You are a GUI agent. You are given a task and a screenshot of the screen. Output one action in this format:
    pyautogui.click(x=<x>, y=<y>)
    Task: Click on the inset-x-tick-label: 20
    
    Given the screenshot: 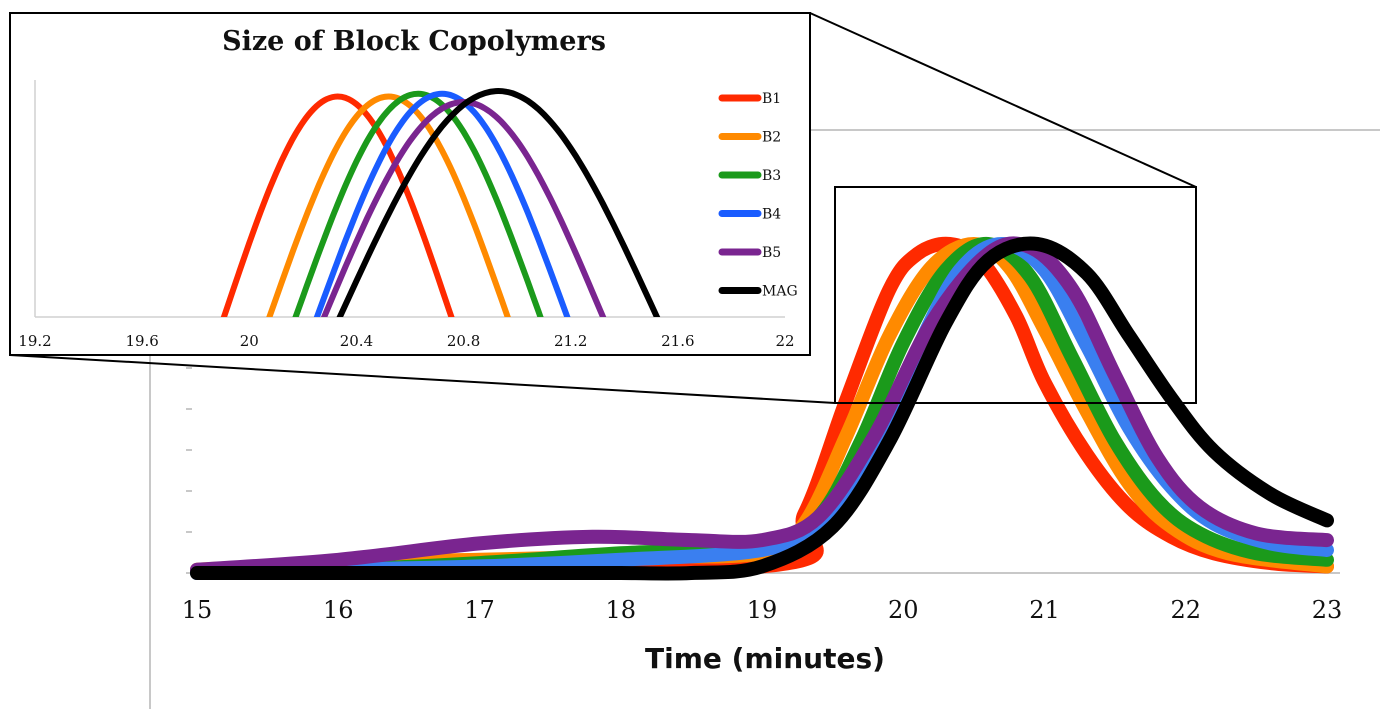 What is the action you would take?
    pyautogui.click(x=249, y=341)
    